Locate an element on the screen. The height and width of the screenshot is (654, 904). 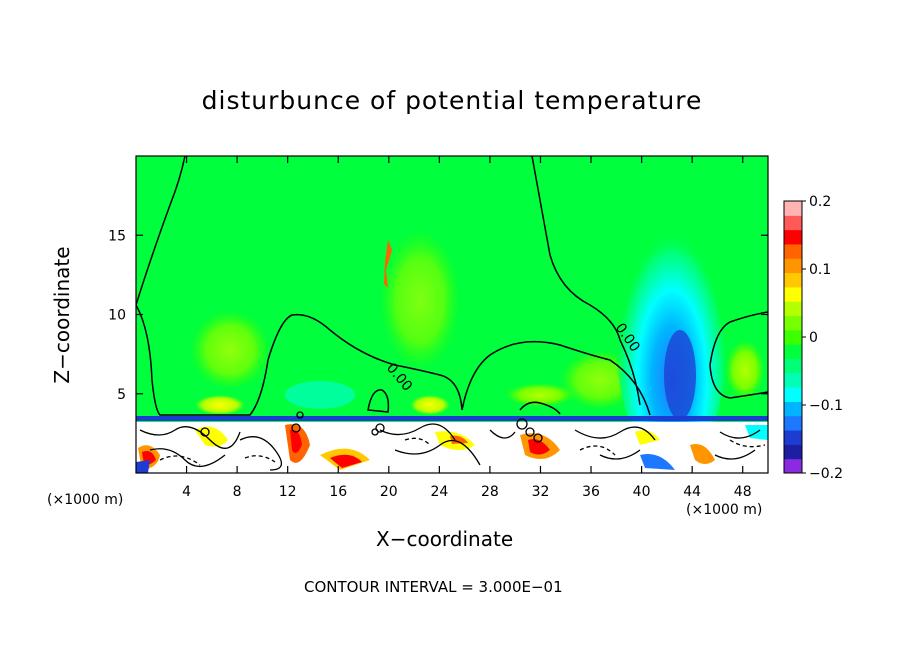
x-tick-label: 24 is located at coordinates (439, 492).